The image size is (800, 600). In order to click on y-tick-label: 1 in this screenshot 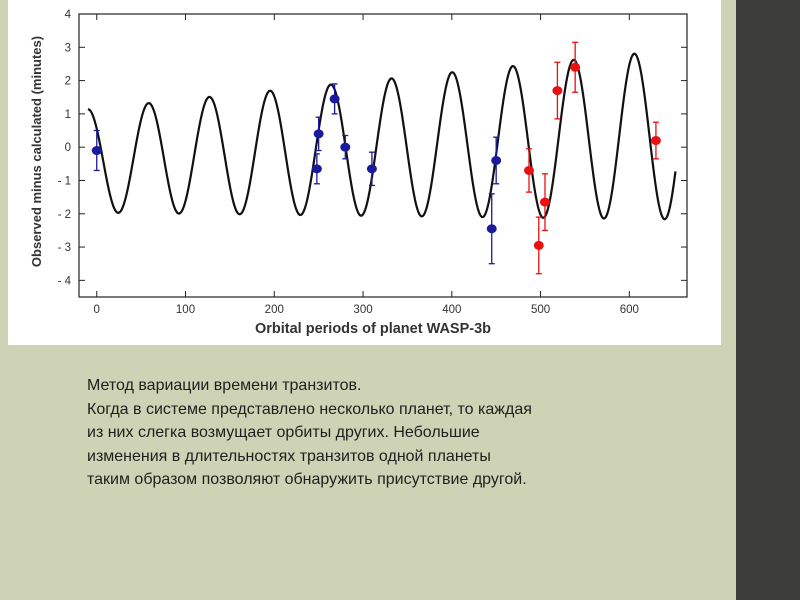, I will do `click(68, 115)`.